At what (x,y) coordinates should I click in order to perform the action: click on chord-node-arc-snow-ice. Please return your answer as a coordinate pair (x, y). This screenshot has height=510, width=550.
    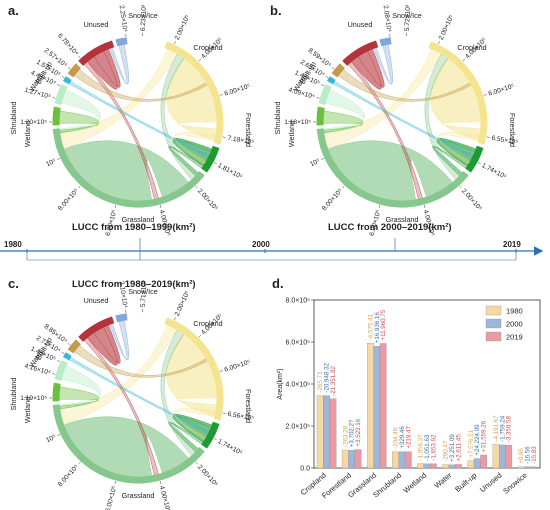
    Looking at the image, I should click on (385, 42).